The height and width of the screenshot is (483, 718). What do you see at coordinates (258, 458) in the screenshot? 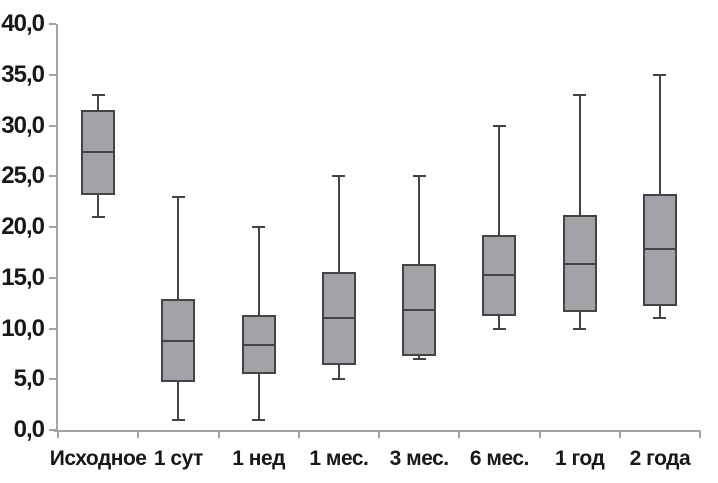
I see `x-category-label: 1 нед` at bounding box center [258, 458].